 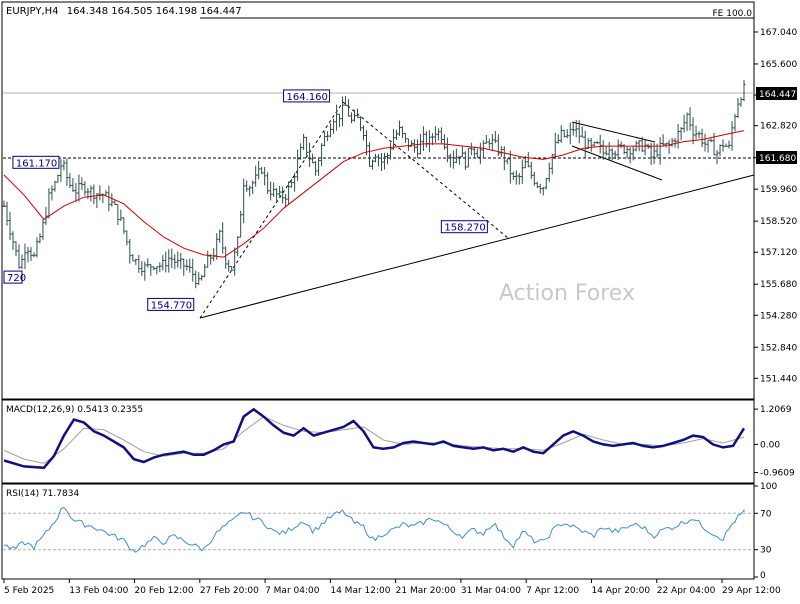 What do you see at coordinates (613, 132) in the screenshot?
I see `channel-upper-line` at bounding box center [613, 132].